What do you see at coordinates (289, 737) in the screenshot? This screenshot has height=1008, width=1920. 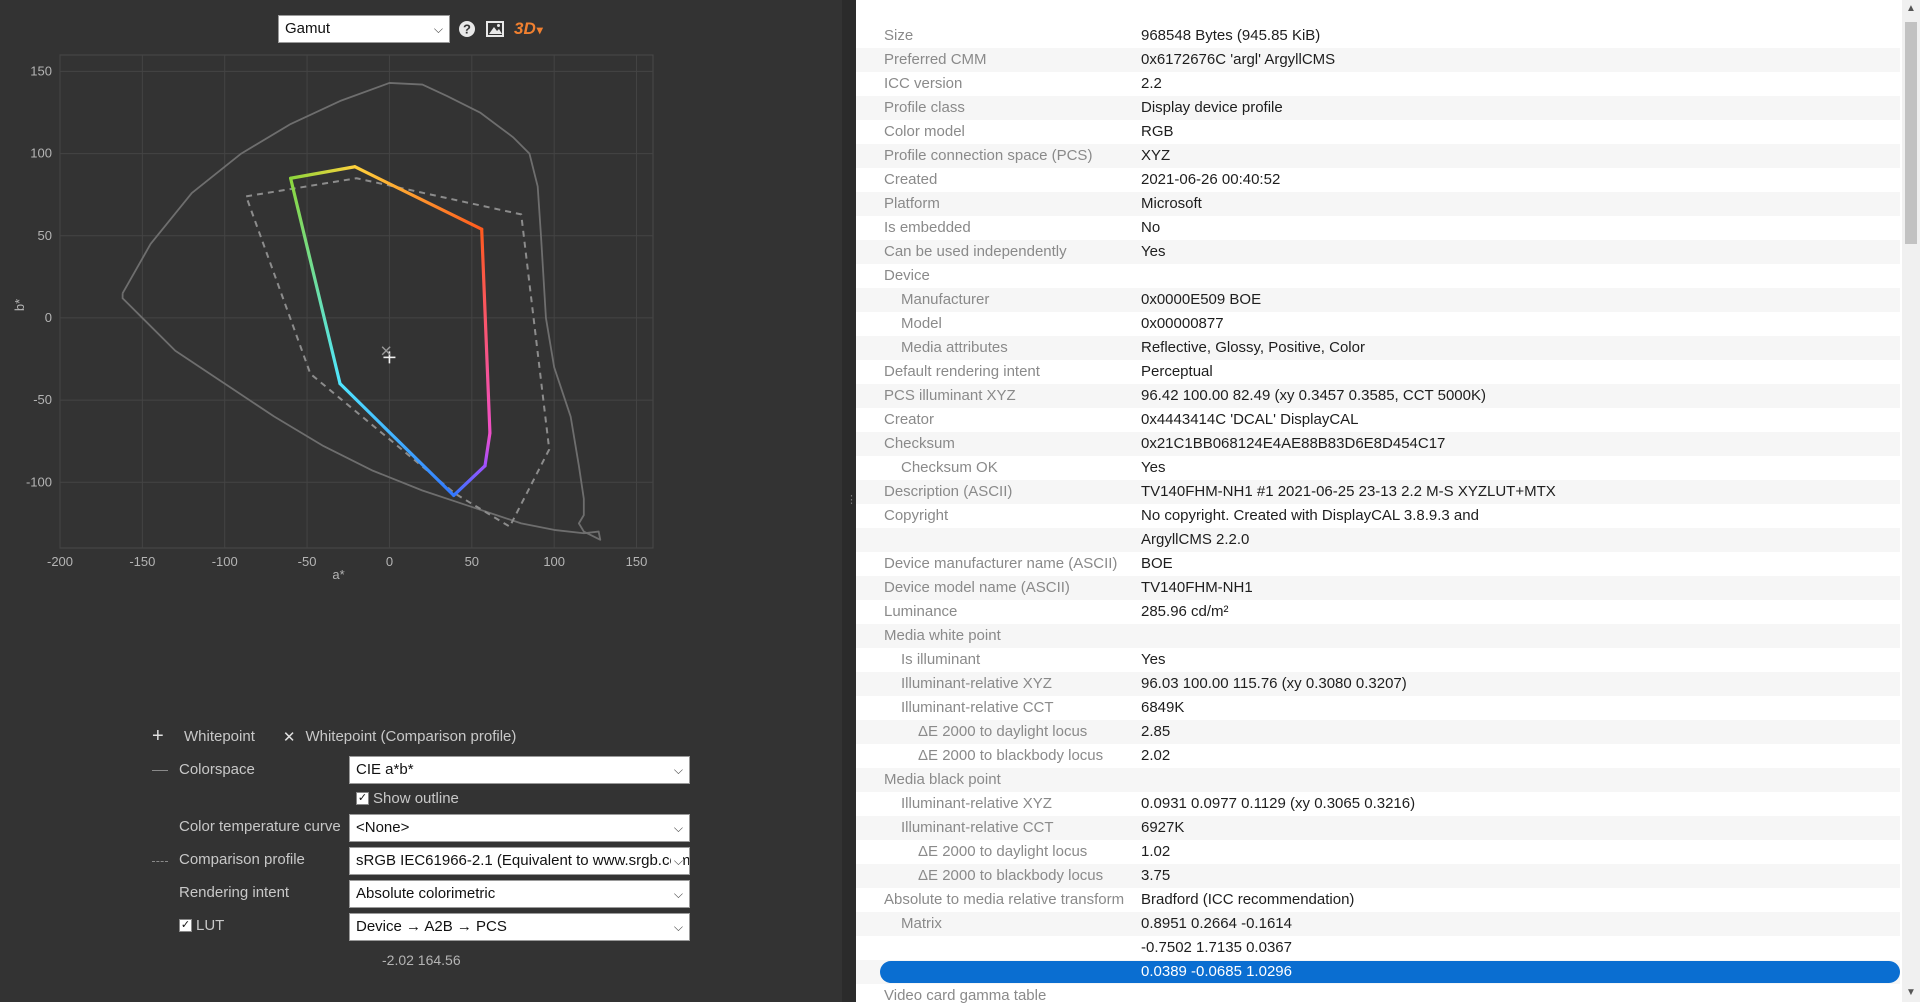 I see `cross-icon: ✕` at bounding box center [289, 737].